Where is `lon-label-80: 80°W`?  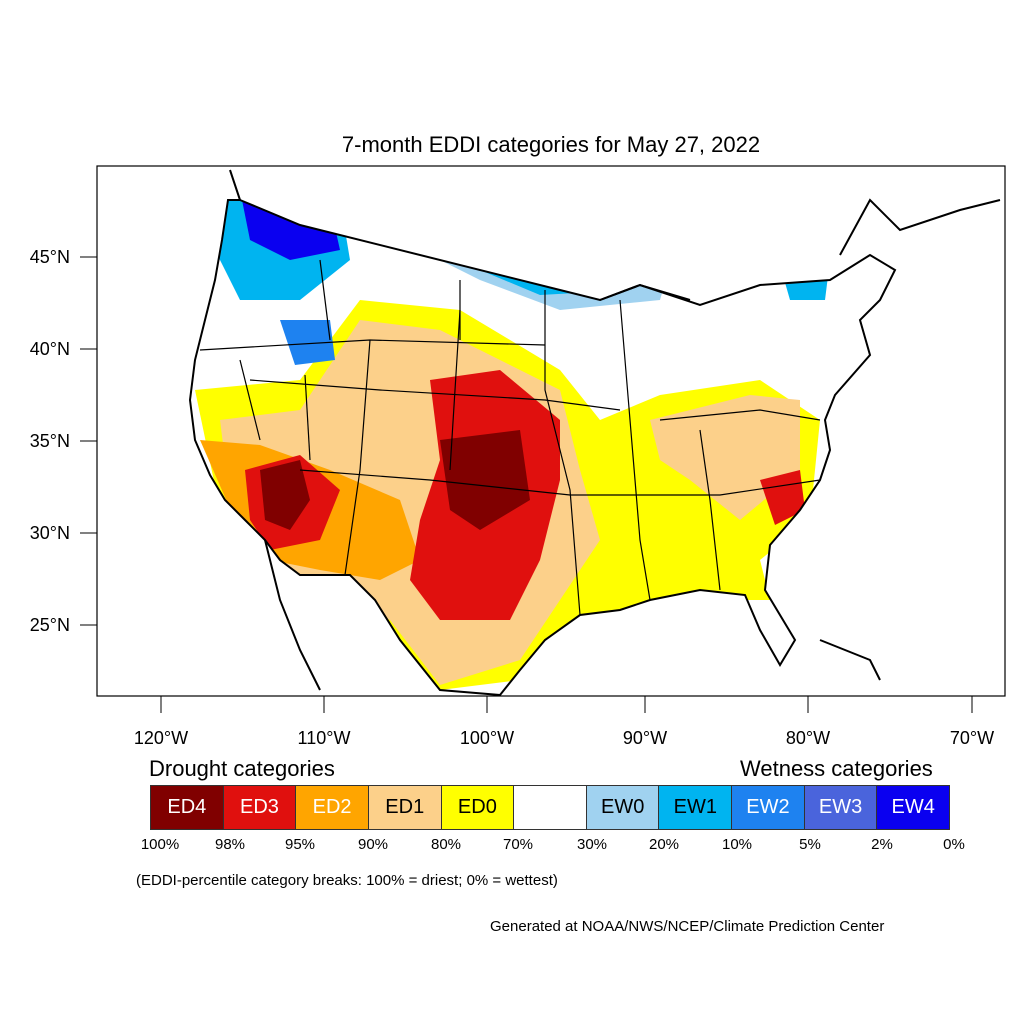 lon-label-80: 80°W is located at coordinates (808, 738).